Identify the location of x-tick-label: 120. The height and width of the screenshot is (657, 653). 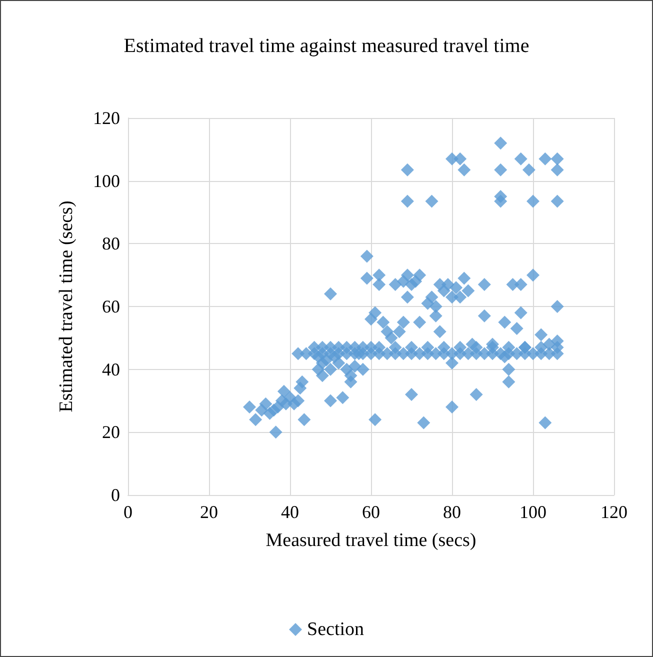
(614, 512).